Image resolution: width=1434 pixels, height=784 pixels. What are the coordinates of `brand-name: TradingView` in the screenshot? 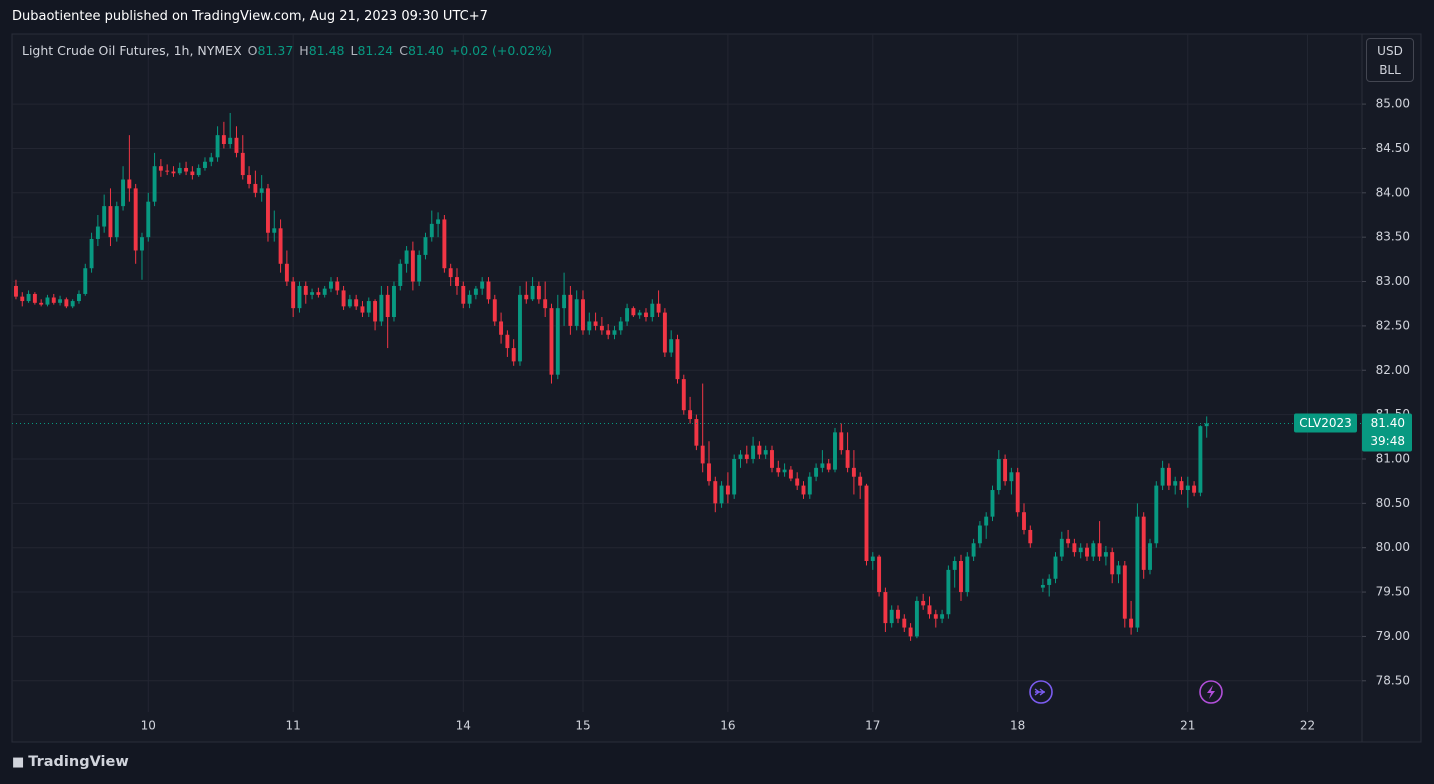 It's located at (78, 762).